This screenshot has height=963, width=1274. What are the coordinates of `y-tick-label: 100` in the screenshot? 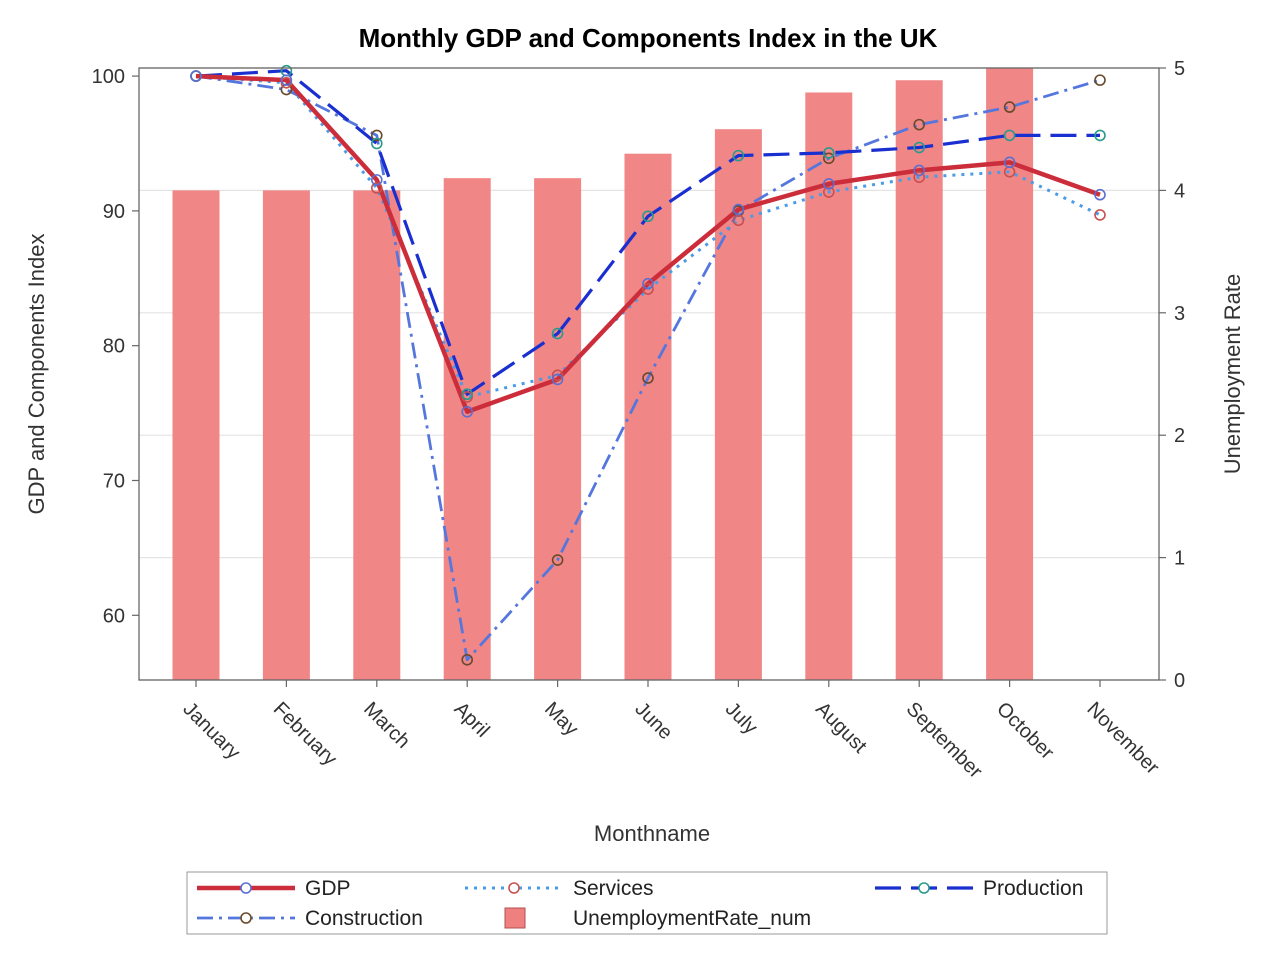 It's located at (108, 77).